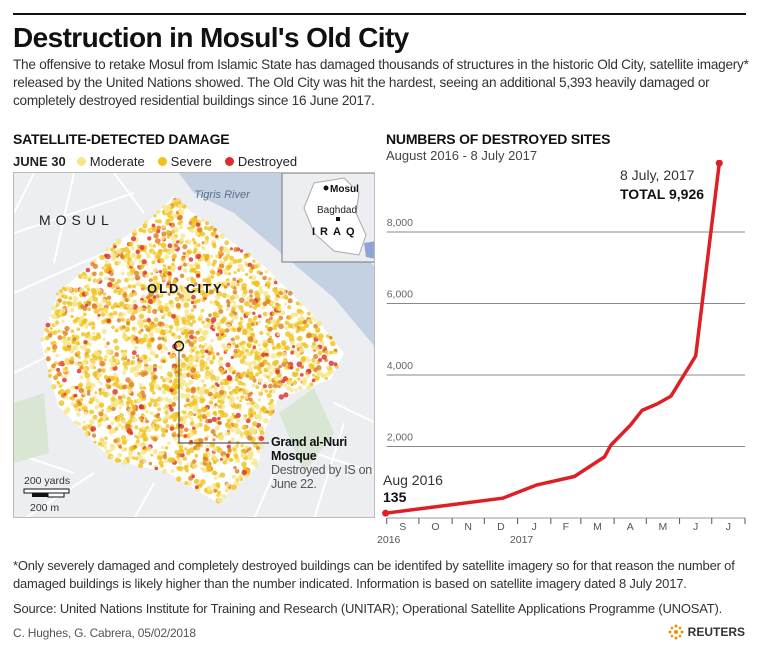  What do you see at coordinates (400, 438) in the screenshot?
I see `y-tick-label: 2,000` at bounding box center [400, 438].